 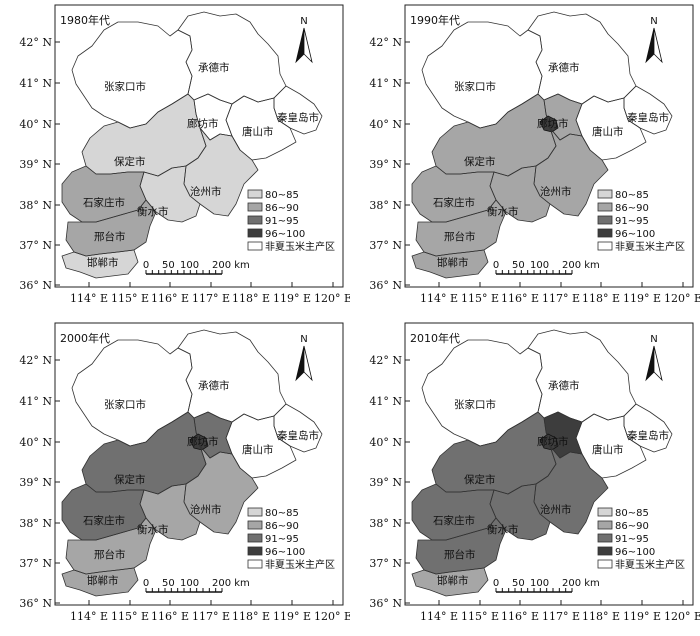 What do you see at coordinates (385, 563) in the screenshot?
I see `lat-tick-label: 37° N` at bounding box center [385, 563].